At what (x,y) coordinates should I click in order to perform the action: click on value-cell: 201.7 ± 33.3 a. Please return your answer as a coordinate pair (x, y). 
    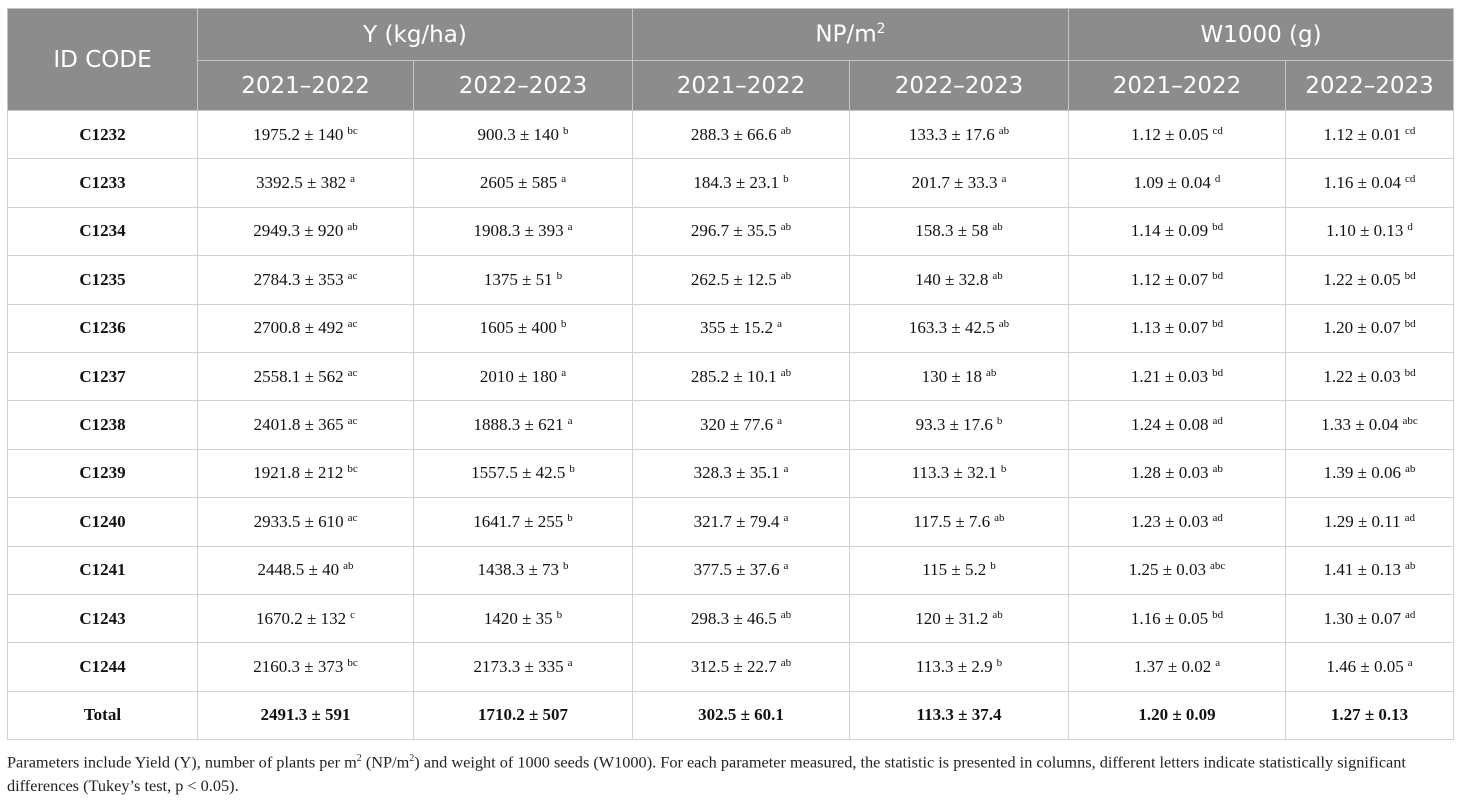
    Looking at the image, I should click on (959, 183).